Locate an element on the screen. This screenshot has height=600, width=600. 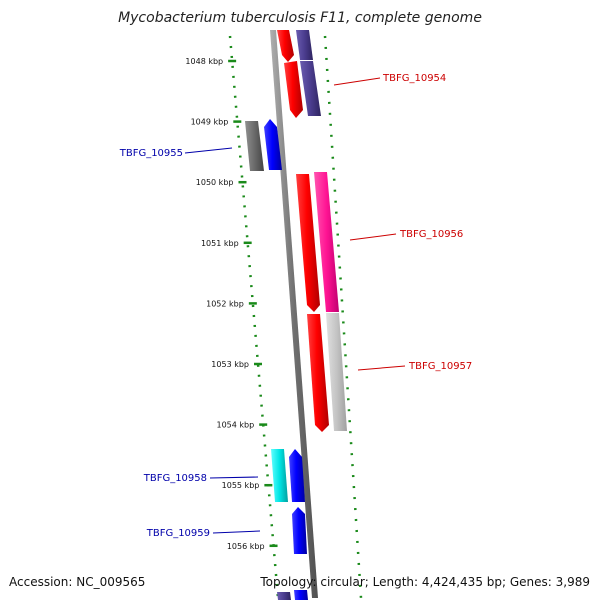
accession-text: Accession: NC_009565 is located at coordinates (77, 582).